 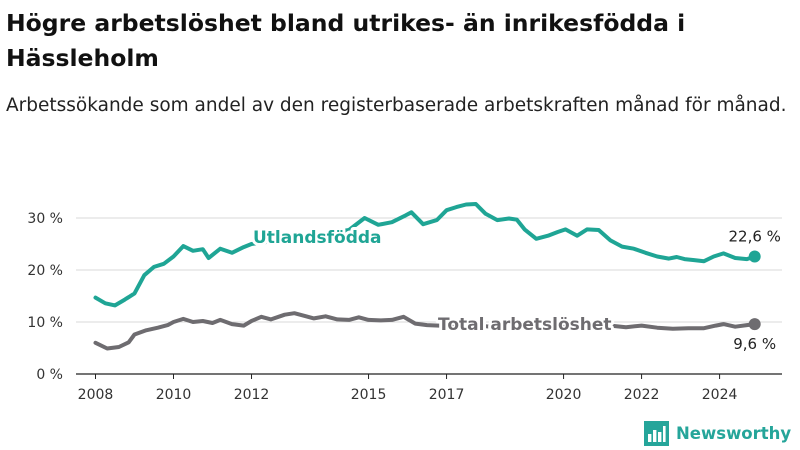 I want to click on newsworthy-brand: Newsworthy, so click(x=717, y=433).